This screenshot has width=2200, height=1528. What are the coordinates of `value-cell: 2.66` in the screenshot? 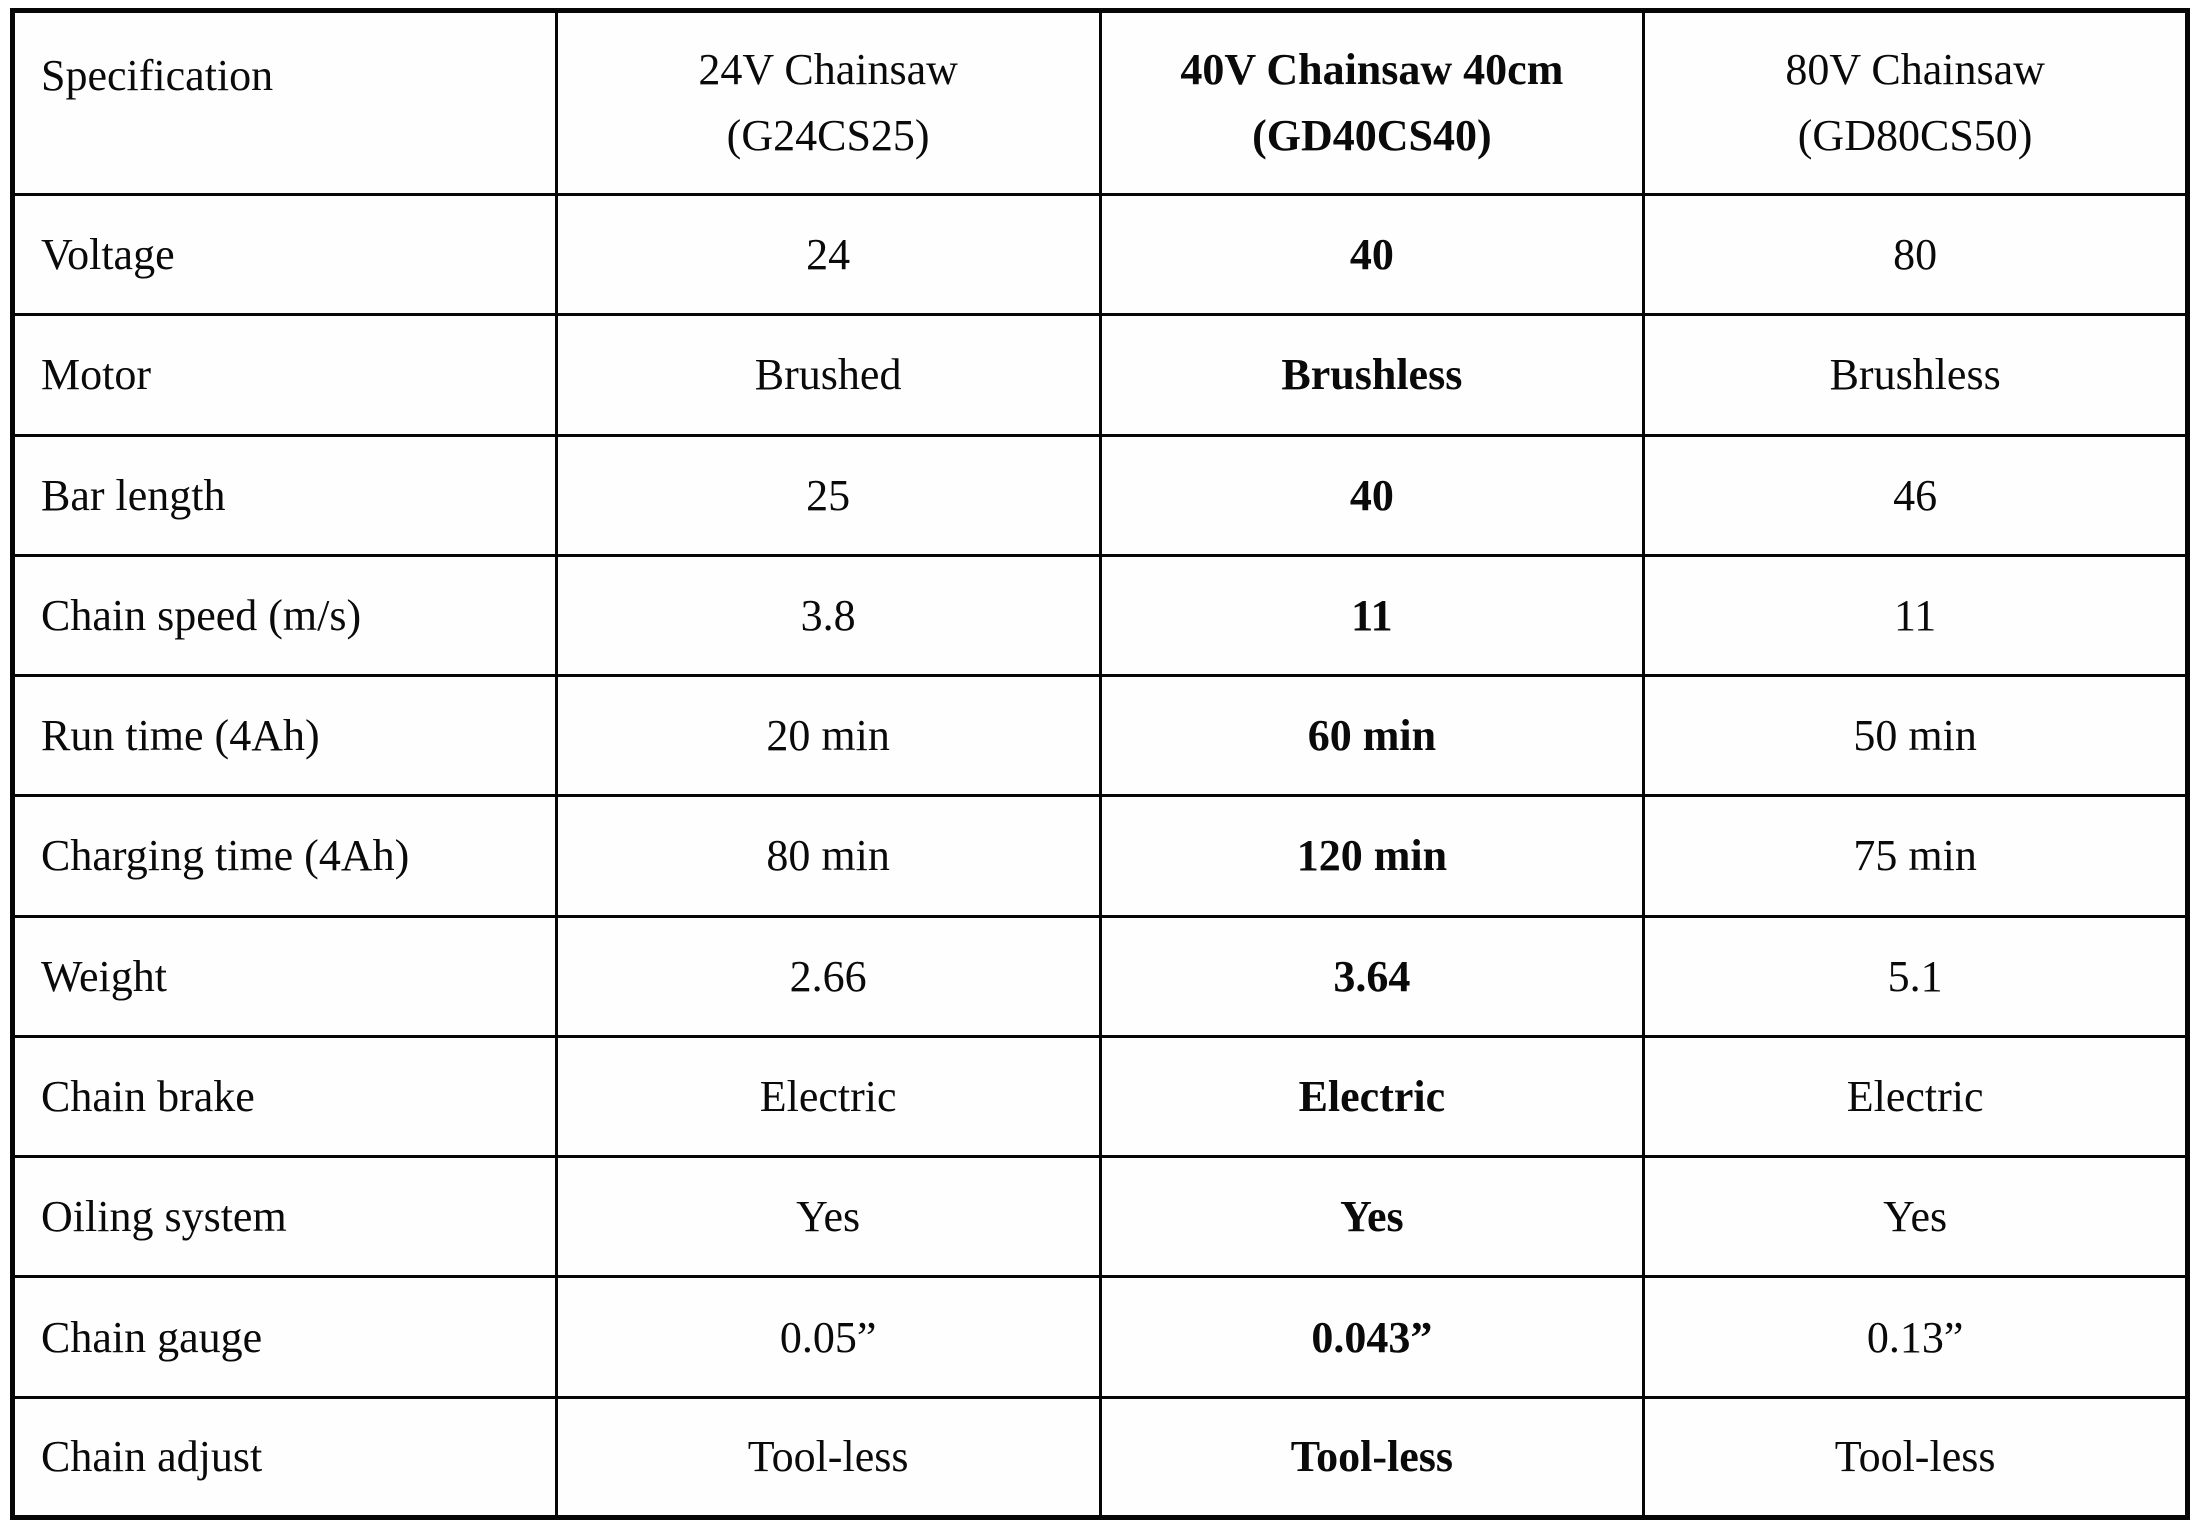 It's located at (828, 976).